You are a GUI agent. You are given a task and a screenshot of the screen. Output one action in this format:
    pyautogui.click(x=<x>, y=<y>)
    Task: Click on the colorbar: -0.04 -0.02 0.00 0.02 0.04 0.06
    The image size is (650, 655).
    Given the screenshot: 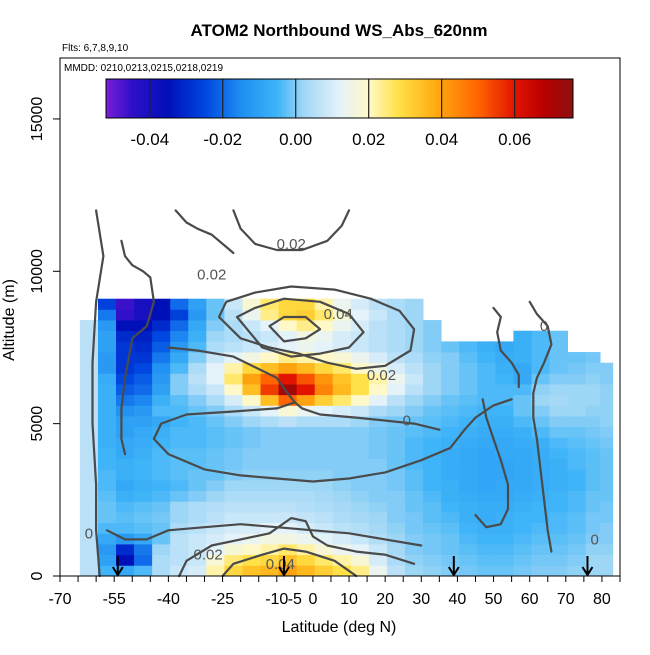 What is the action you would take?
    pyautogui.click(x=339, y=113)
    